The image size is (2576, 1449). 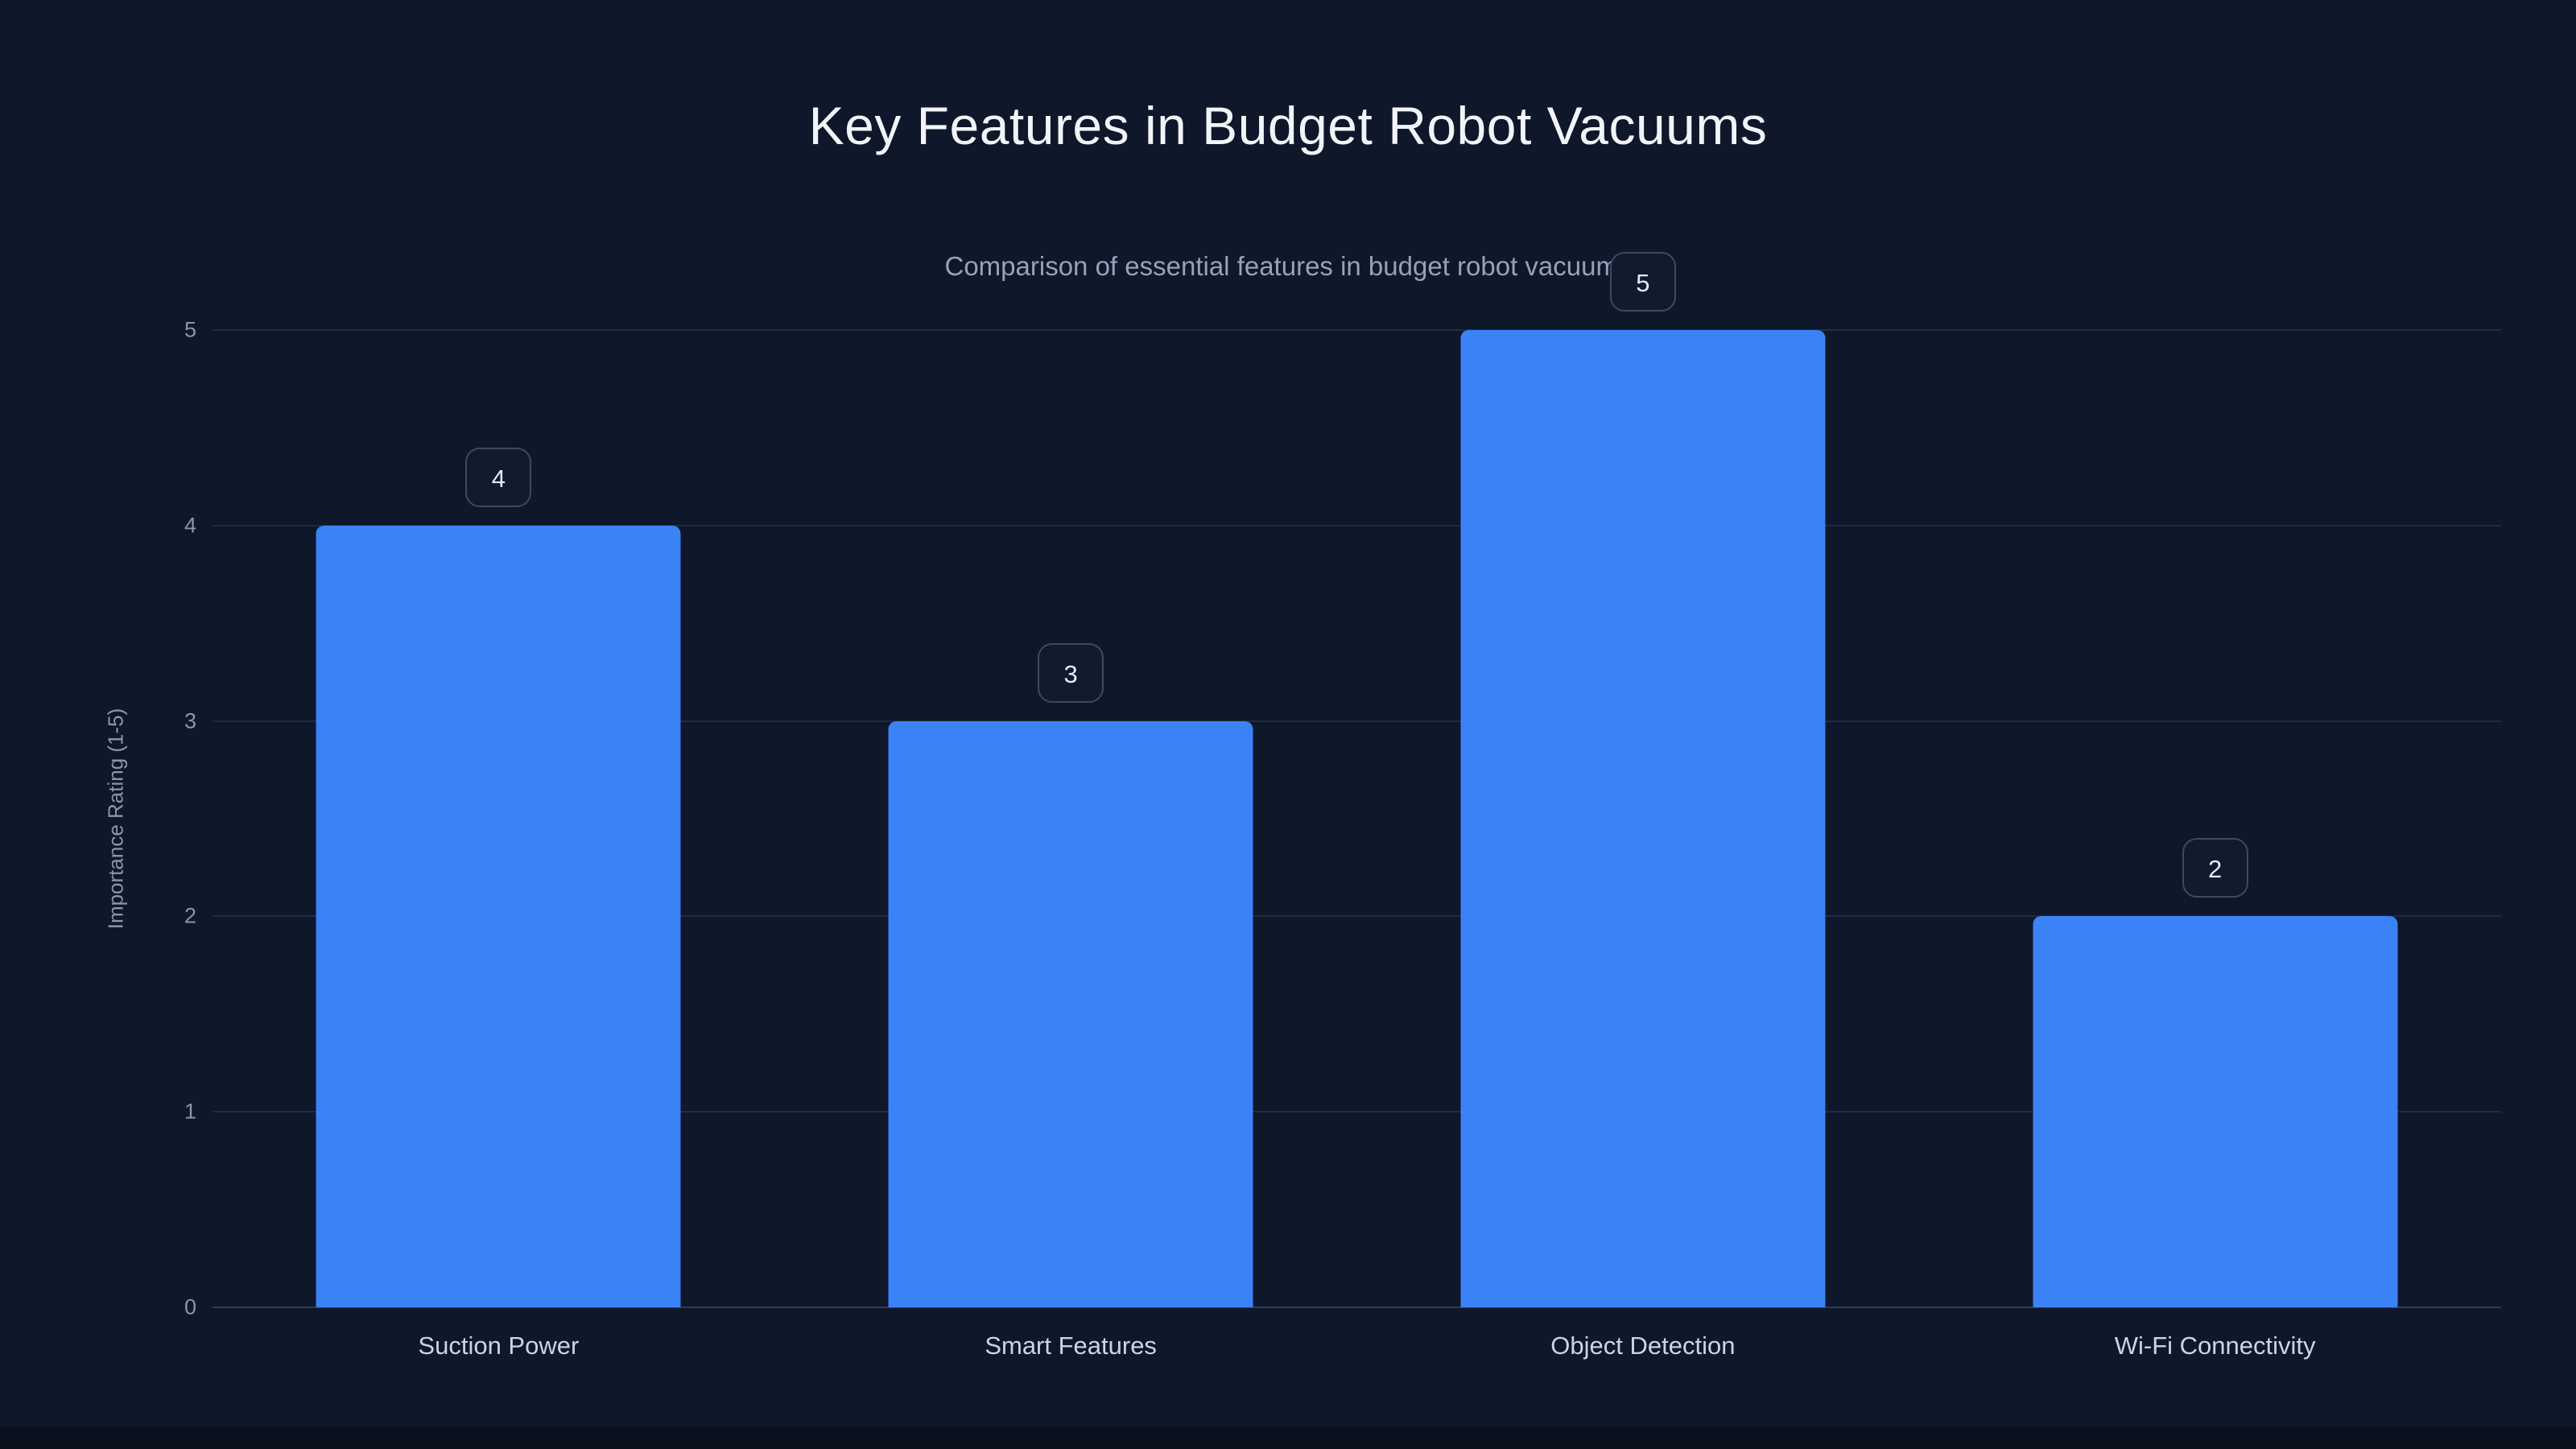 What do you see at coordinates (1643, 1345) in the screenshot?
I see `x-axis-label: Object Detection` at bounding box center [1643, 1345].